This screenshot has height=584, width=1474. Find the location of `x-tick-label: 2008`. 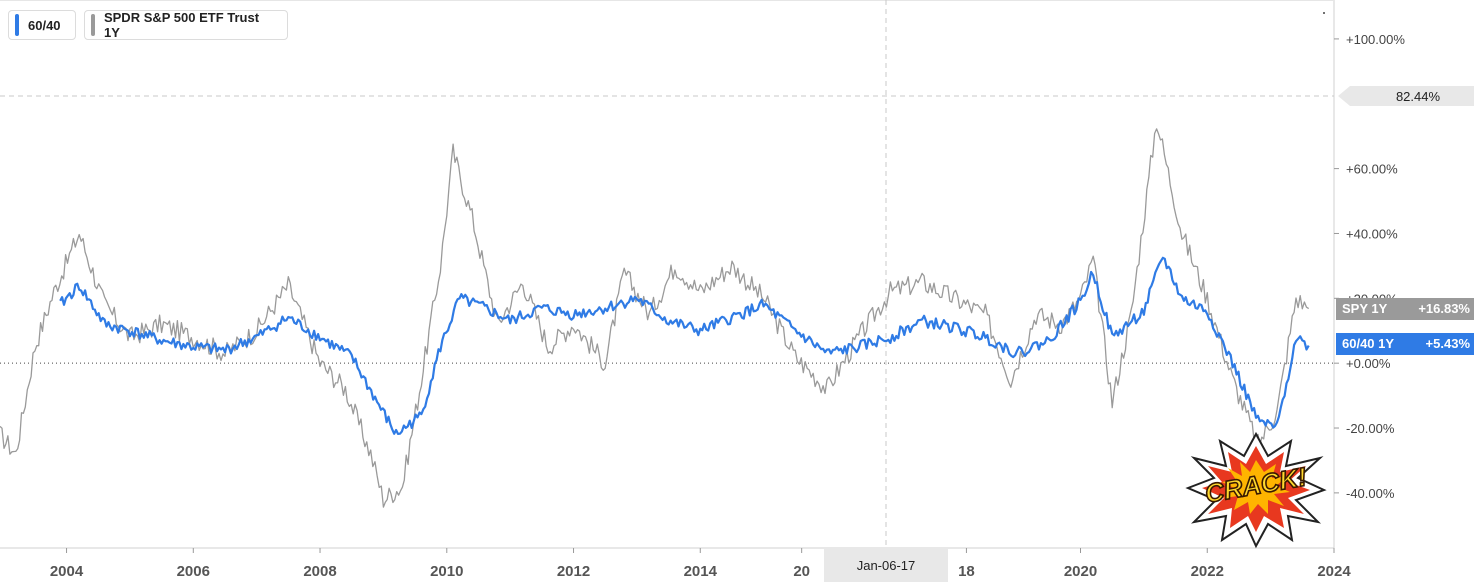

x-tick-label: 2008 is located at coordinates (319, 571).